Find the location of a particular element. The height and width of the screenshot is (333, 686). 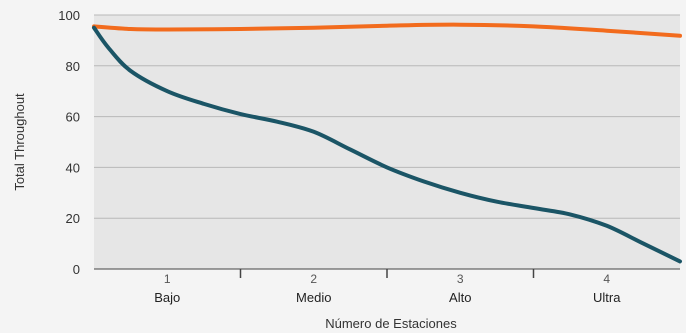

y-tick-label: 0 is located at coordinates (76, 269).